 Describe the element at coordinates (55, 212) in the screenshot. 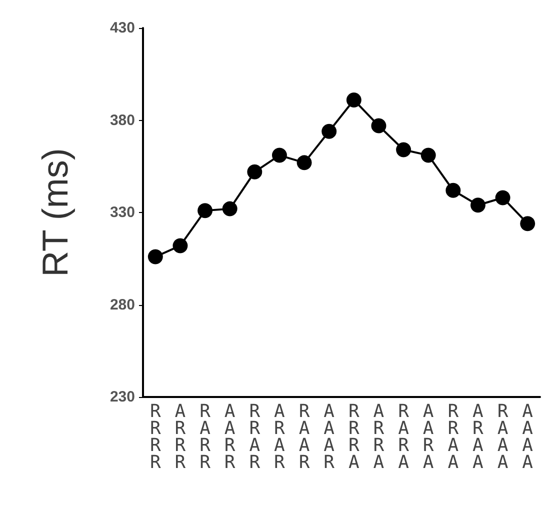

I see `y-axis-title: RT (ms)` at that location.